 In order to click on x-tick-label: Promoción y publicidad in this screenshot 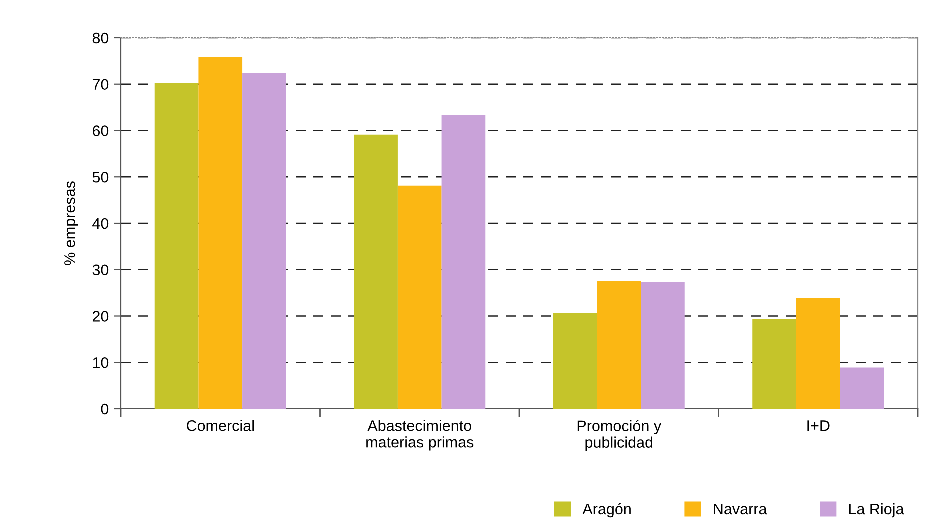, I will do `click(620, 435)`.